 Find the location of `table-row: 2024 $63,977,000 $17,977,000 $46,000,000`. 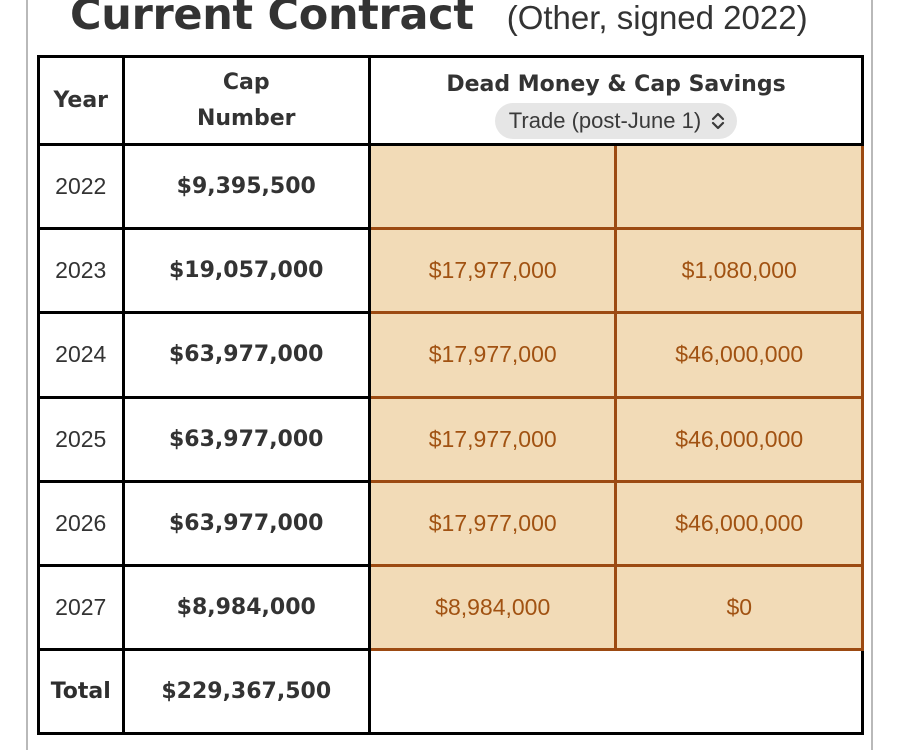

table-row: 2024 $63,977,000 $17,977,000 $46,000,000 is located at coordinates (450, 355).